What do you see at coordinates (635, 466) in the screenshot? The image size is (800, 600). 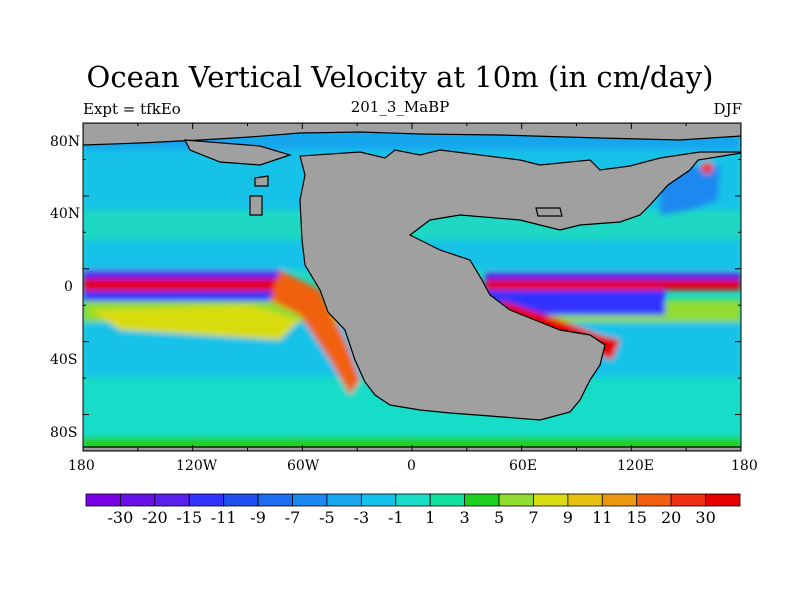 I see `x-tick-label: 120E` at bounding box center [635, 466].